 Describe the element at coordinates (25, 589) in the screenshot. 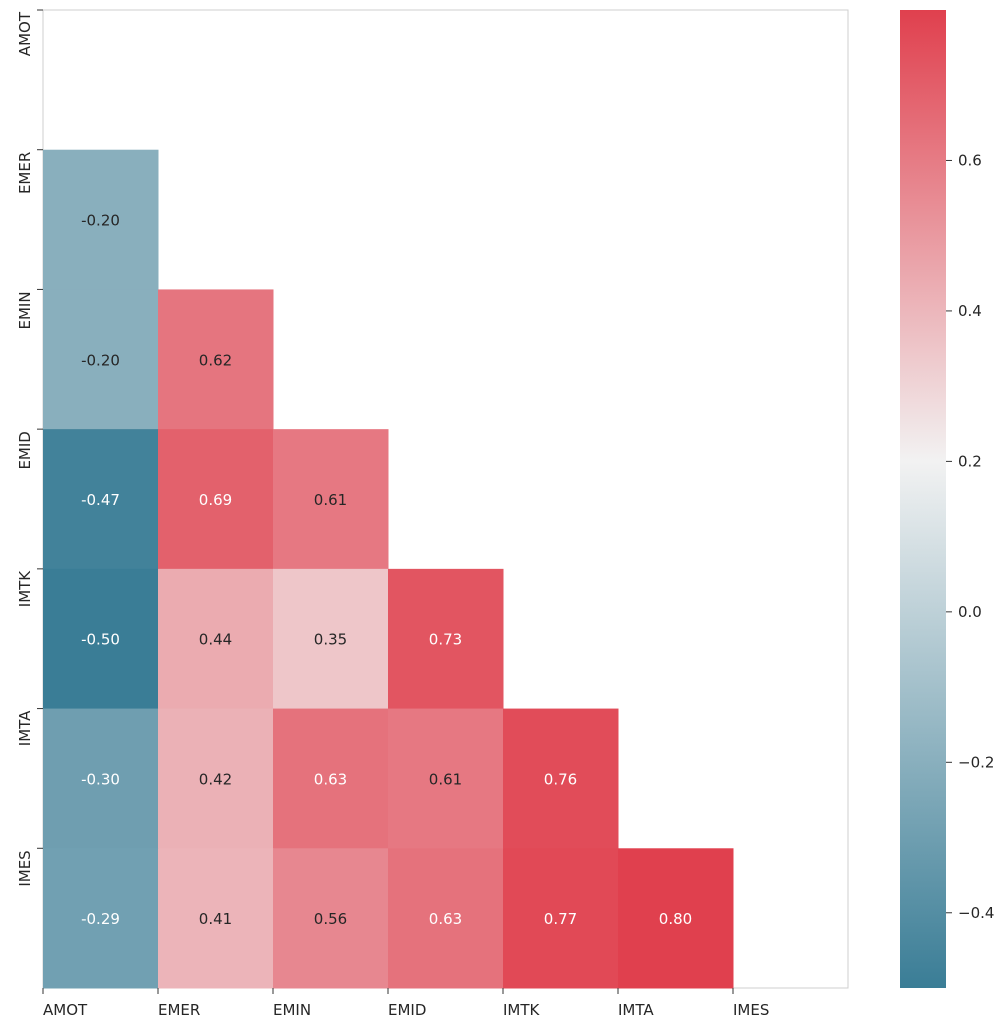

I see `y-tick-label: IMTK` at that location.